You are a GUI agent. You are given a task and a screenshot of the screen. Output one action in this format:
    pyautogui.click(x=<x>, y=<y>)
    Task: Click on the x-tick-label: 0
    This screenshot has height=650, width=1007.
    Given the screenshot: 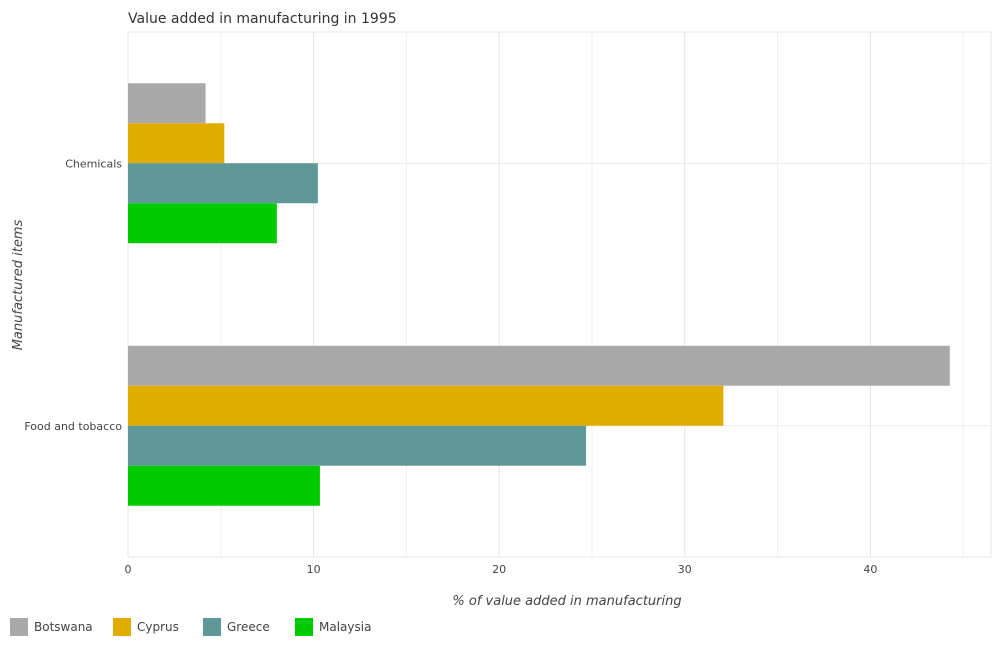 What is the action you would take?
    pyautogui.click(x=128, y=569)
    